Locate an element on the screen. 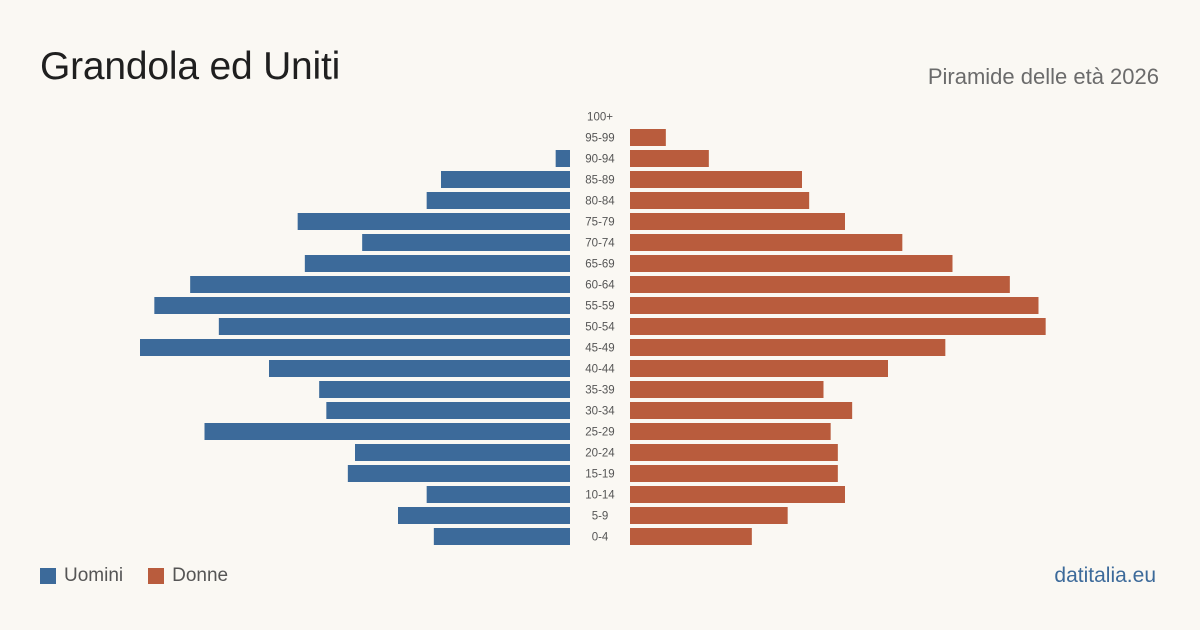 This screenshot has height=630, width=1200. legend: Uomini Donne is located at coordinates (146, 576).